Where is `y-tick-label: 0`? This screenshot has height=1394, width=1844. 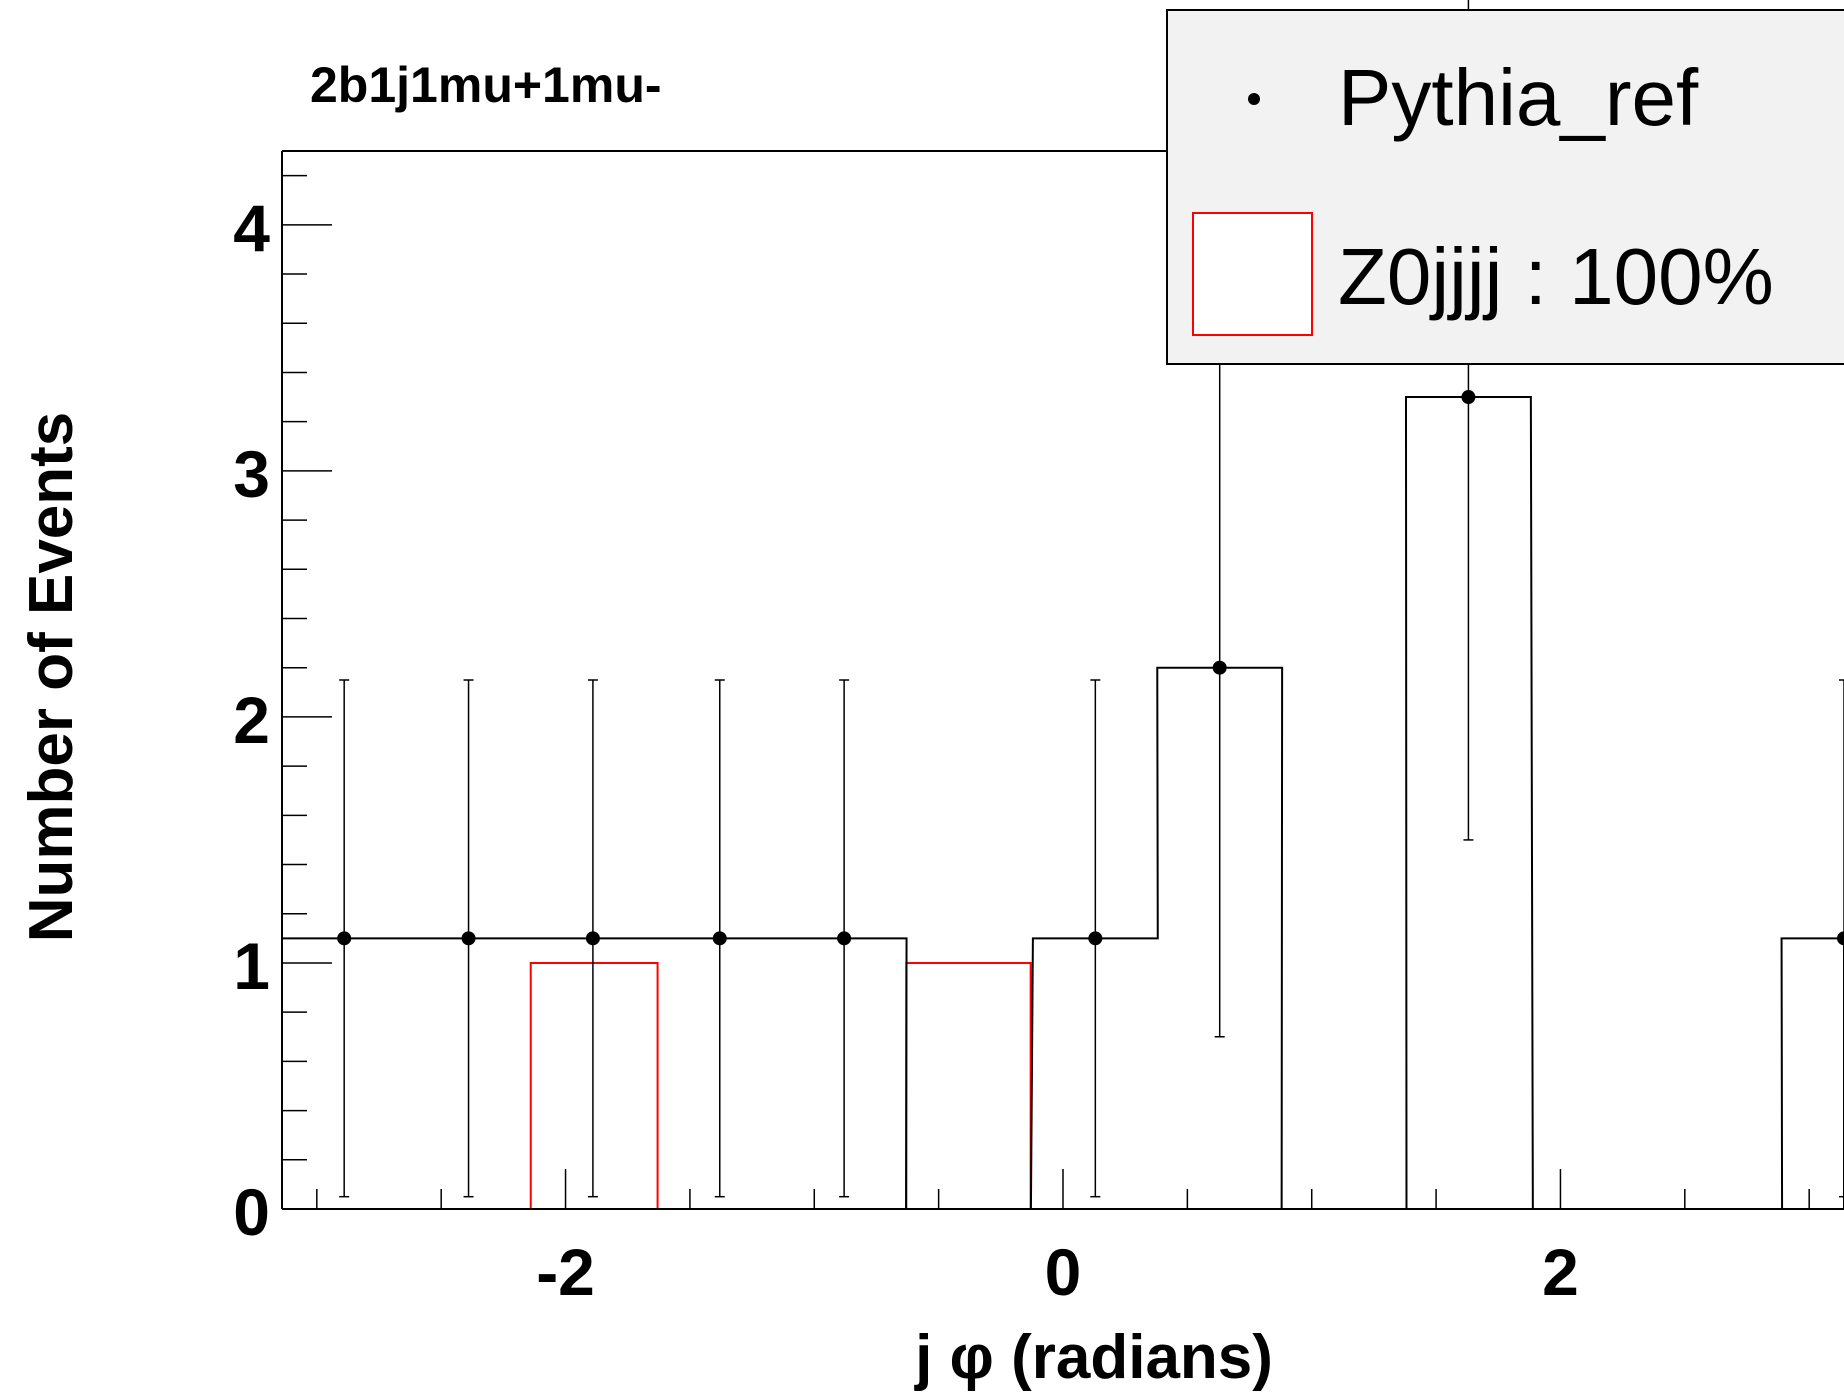
y-tick-label: 0 is located at coordinates (251, 1212).